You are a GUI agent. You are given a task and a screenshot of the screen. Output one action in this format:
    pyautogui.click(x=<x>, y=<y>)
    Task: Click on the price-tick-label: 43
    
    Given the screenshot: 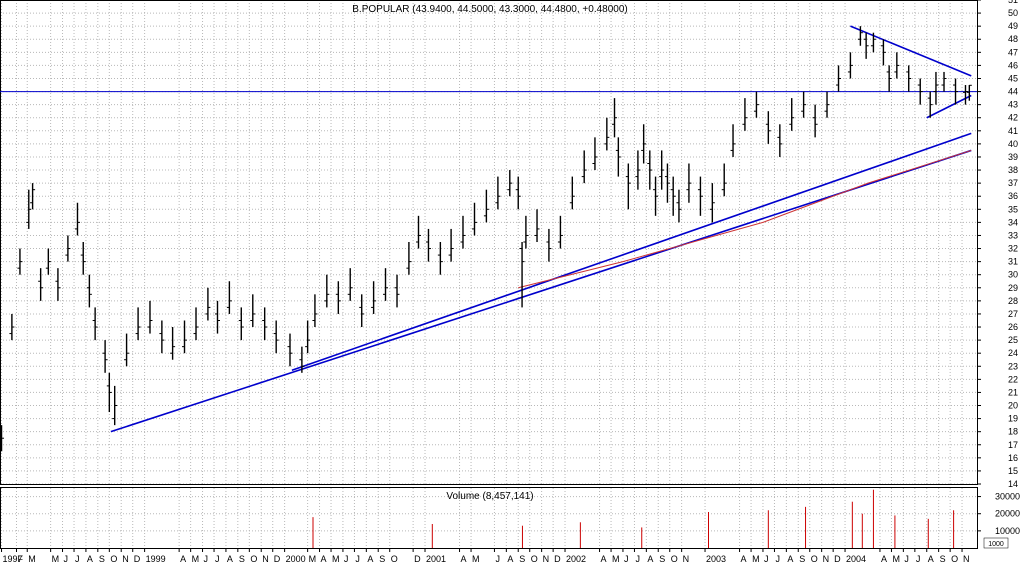 What is the action you would take?
    pyautogui.click(x=1013, y=105)
    